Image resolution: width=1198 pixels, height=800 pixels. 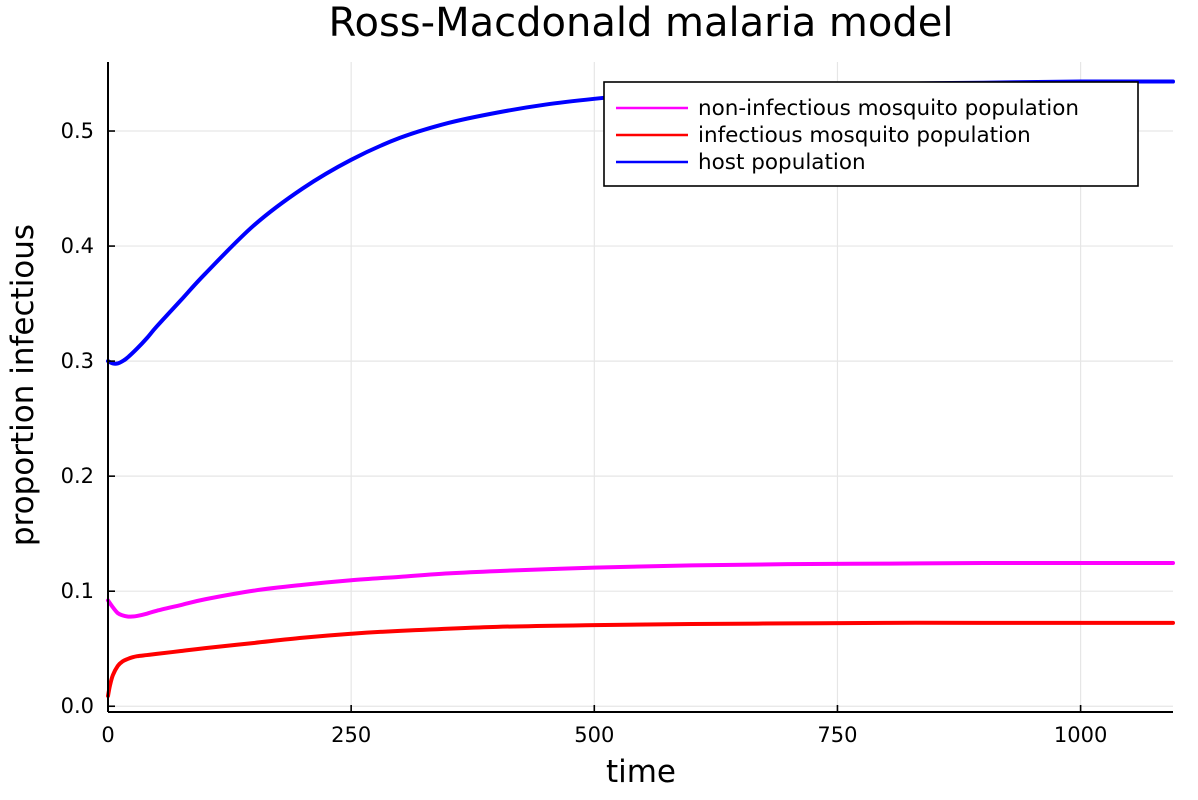 I want to click on legend-label: host population, so click(x=782, y=162).